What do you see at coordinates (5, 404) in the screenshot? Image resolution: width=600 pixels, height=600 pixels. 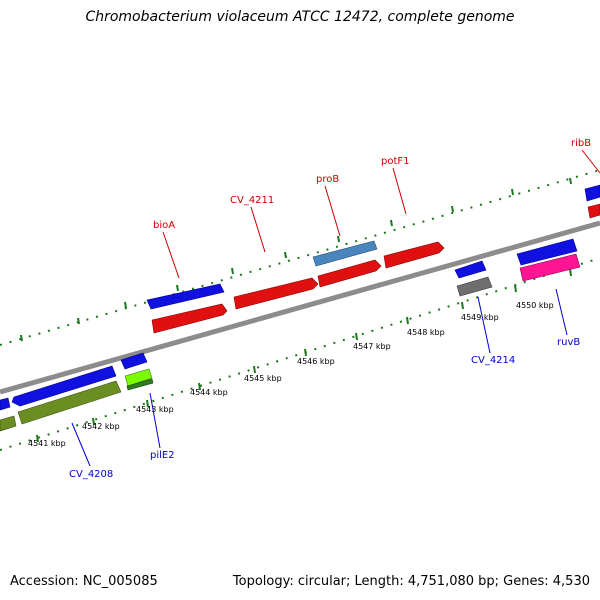 I see `gene-left-edge-blue` at bounding box center [5, 404].